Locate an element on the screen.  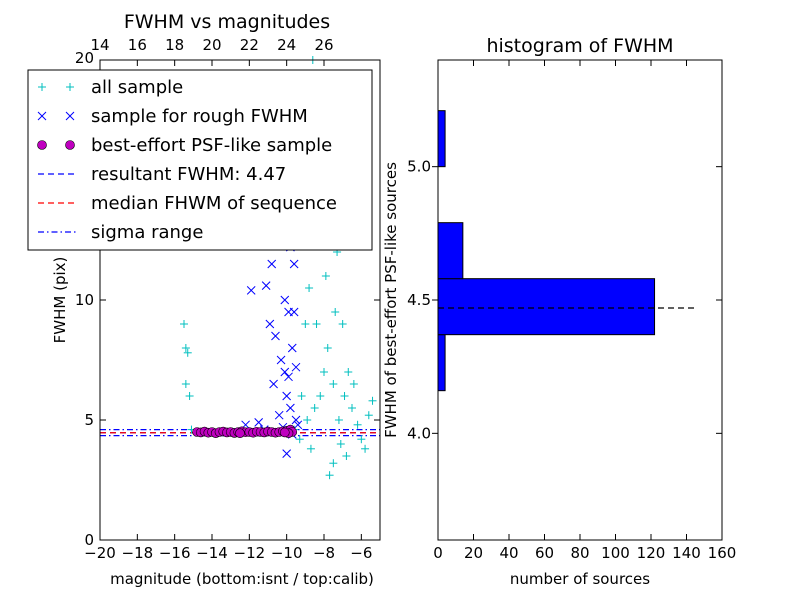
series-1-point-1-b is located at coordinates (266, 285).